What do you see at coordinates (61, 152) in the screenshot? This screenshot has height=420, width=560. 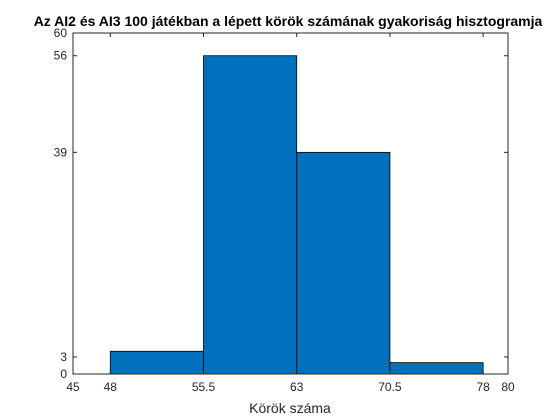 I see `y-tick-label-2: 39` at bounding box center [61, 152].